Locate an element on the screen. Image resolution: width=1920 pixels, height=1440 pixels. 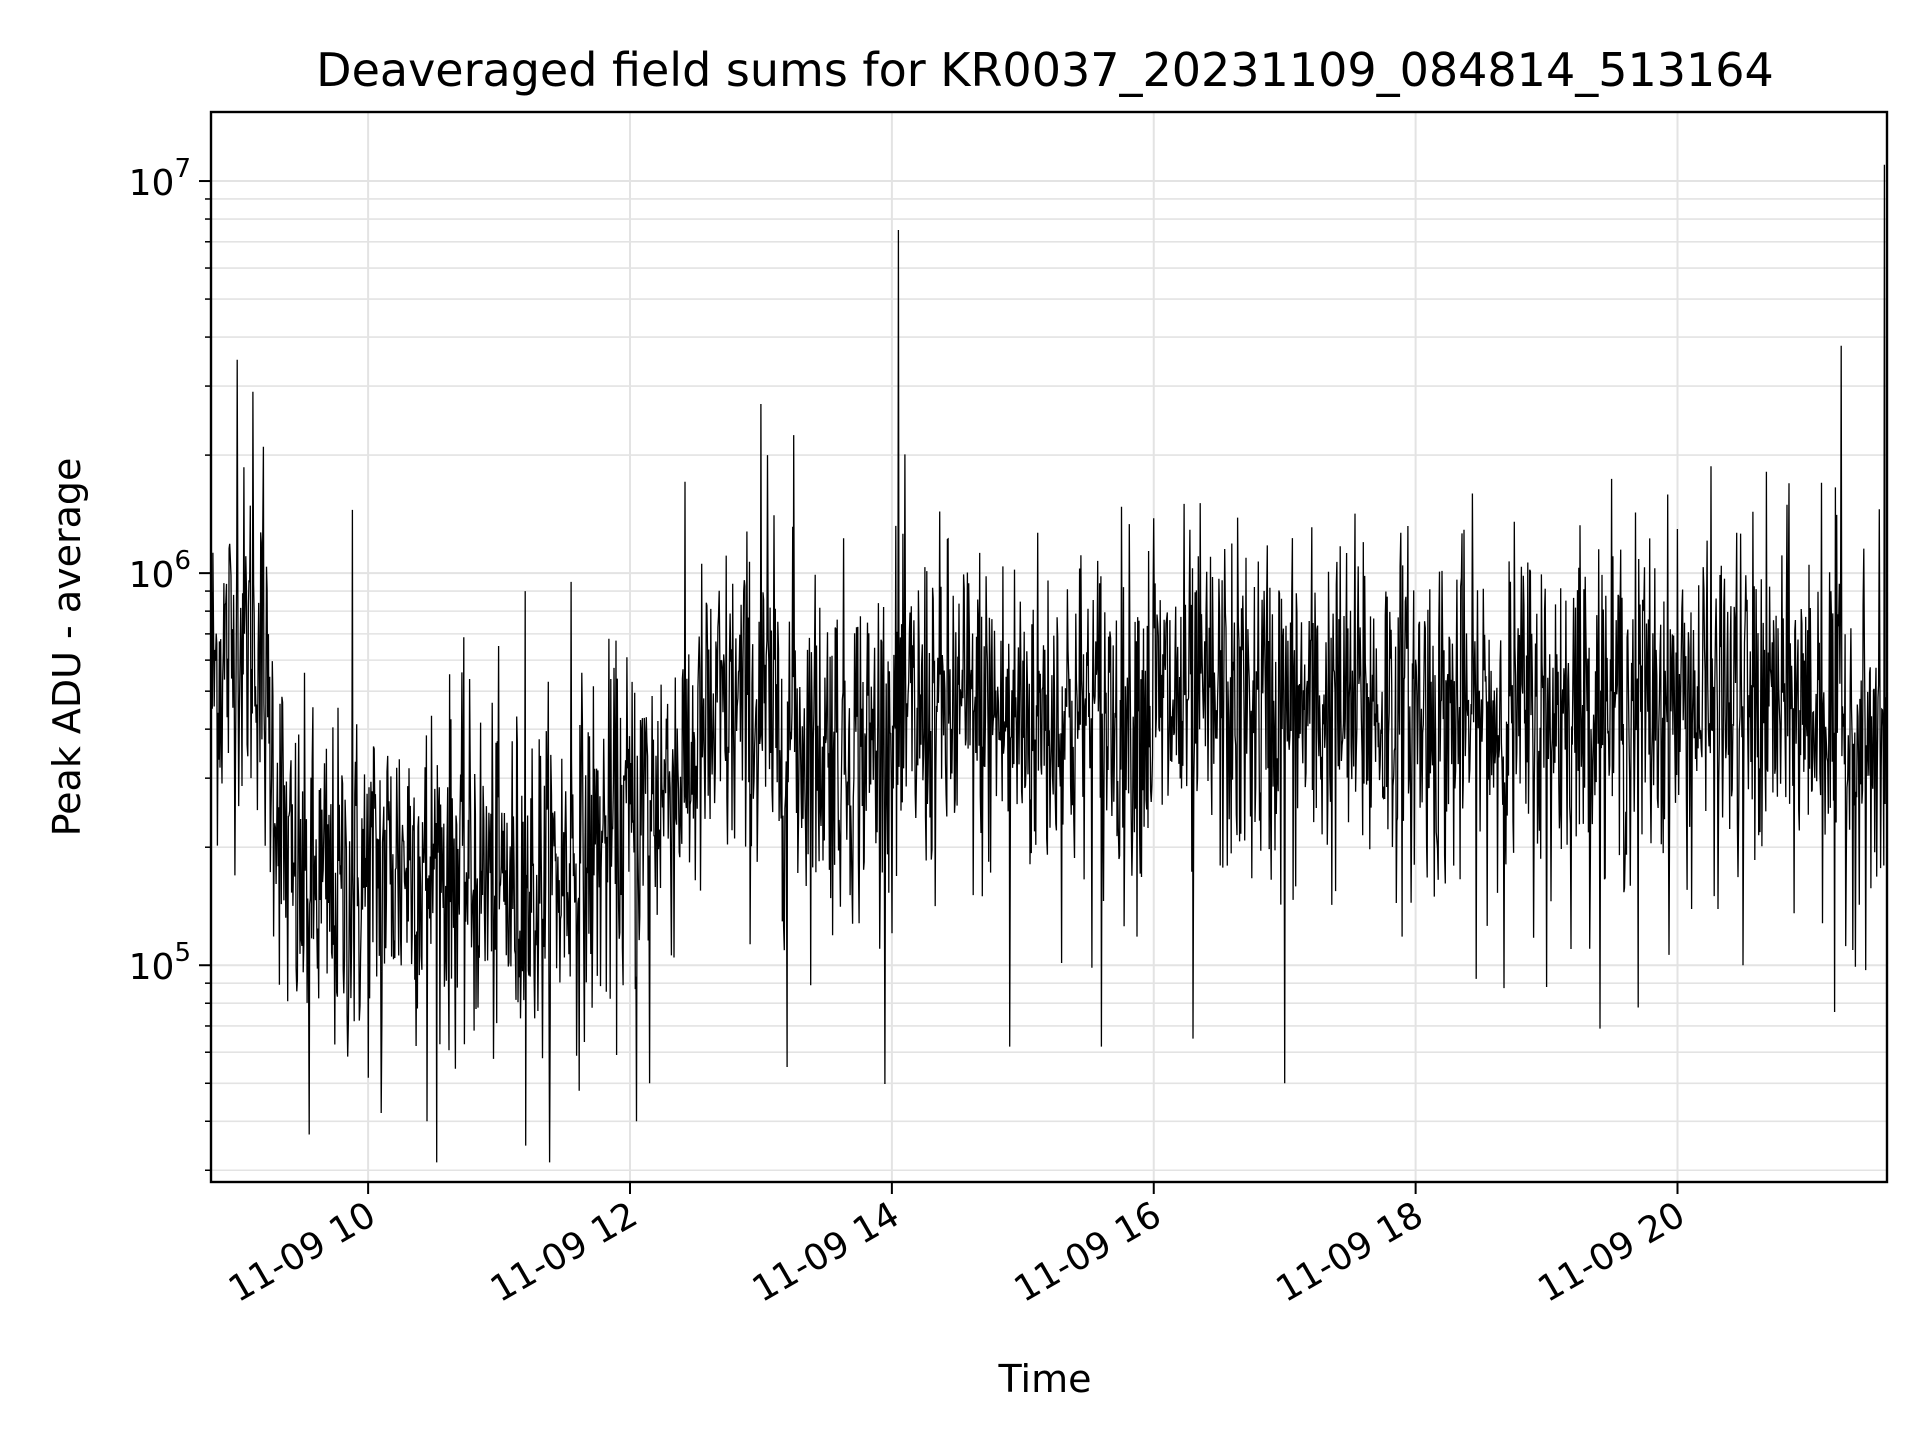
x-tick-label: 11-09 18 is located at coordinates (1349, 1252).